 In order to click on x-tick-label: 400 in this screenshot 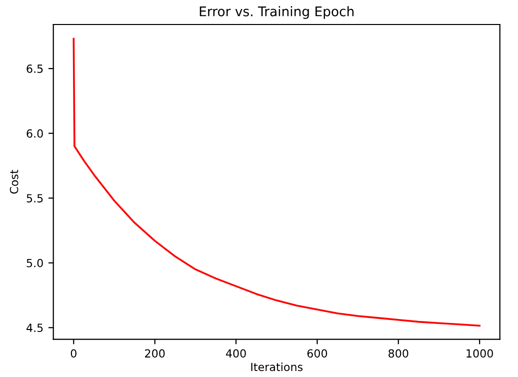, I will do `click(236, 353)`.